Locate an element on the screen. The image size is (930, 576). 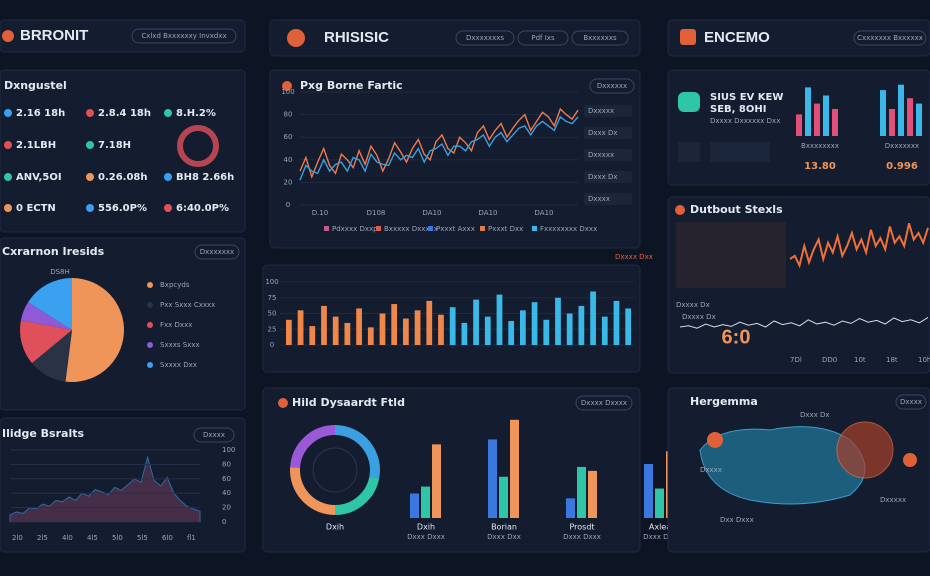
white-line is located at coordinates (804, 322).